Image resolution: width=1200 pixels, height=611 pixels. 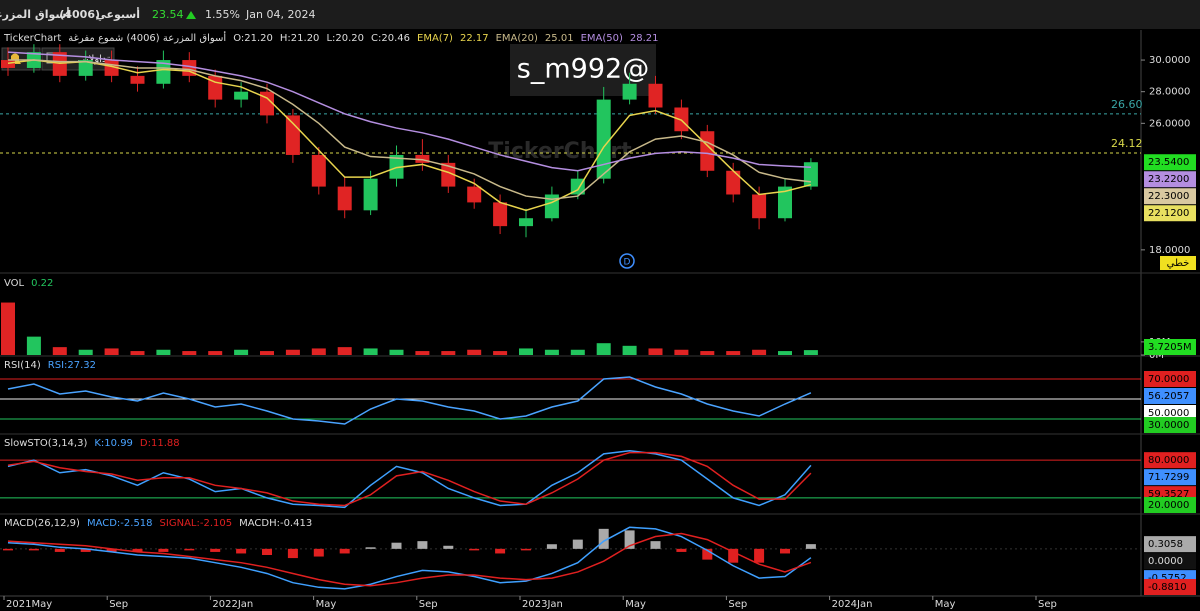 What do you see at coordinates (1168, 413) in the screenshot?
I see `value-badge-label: 50.0000` at bounding box center [1168, 413].